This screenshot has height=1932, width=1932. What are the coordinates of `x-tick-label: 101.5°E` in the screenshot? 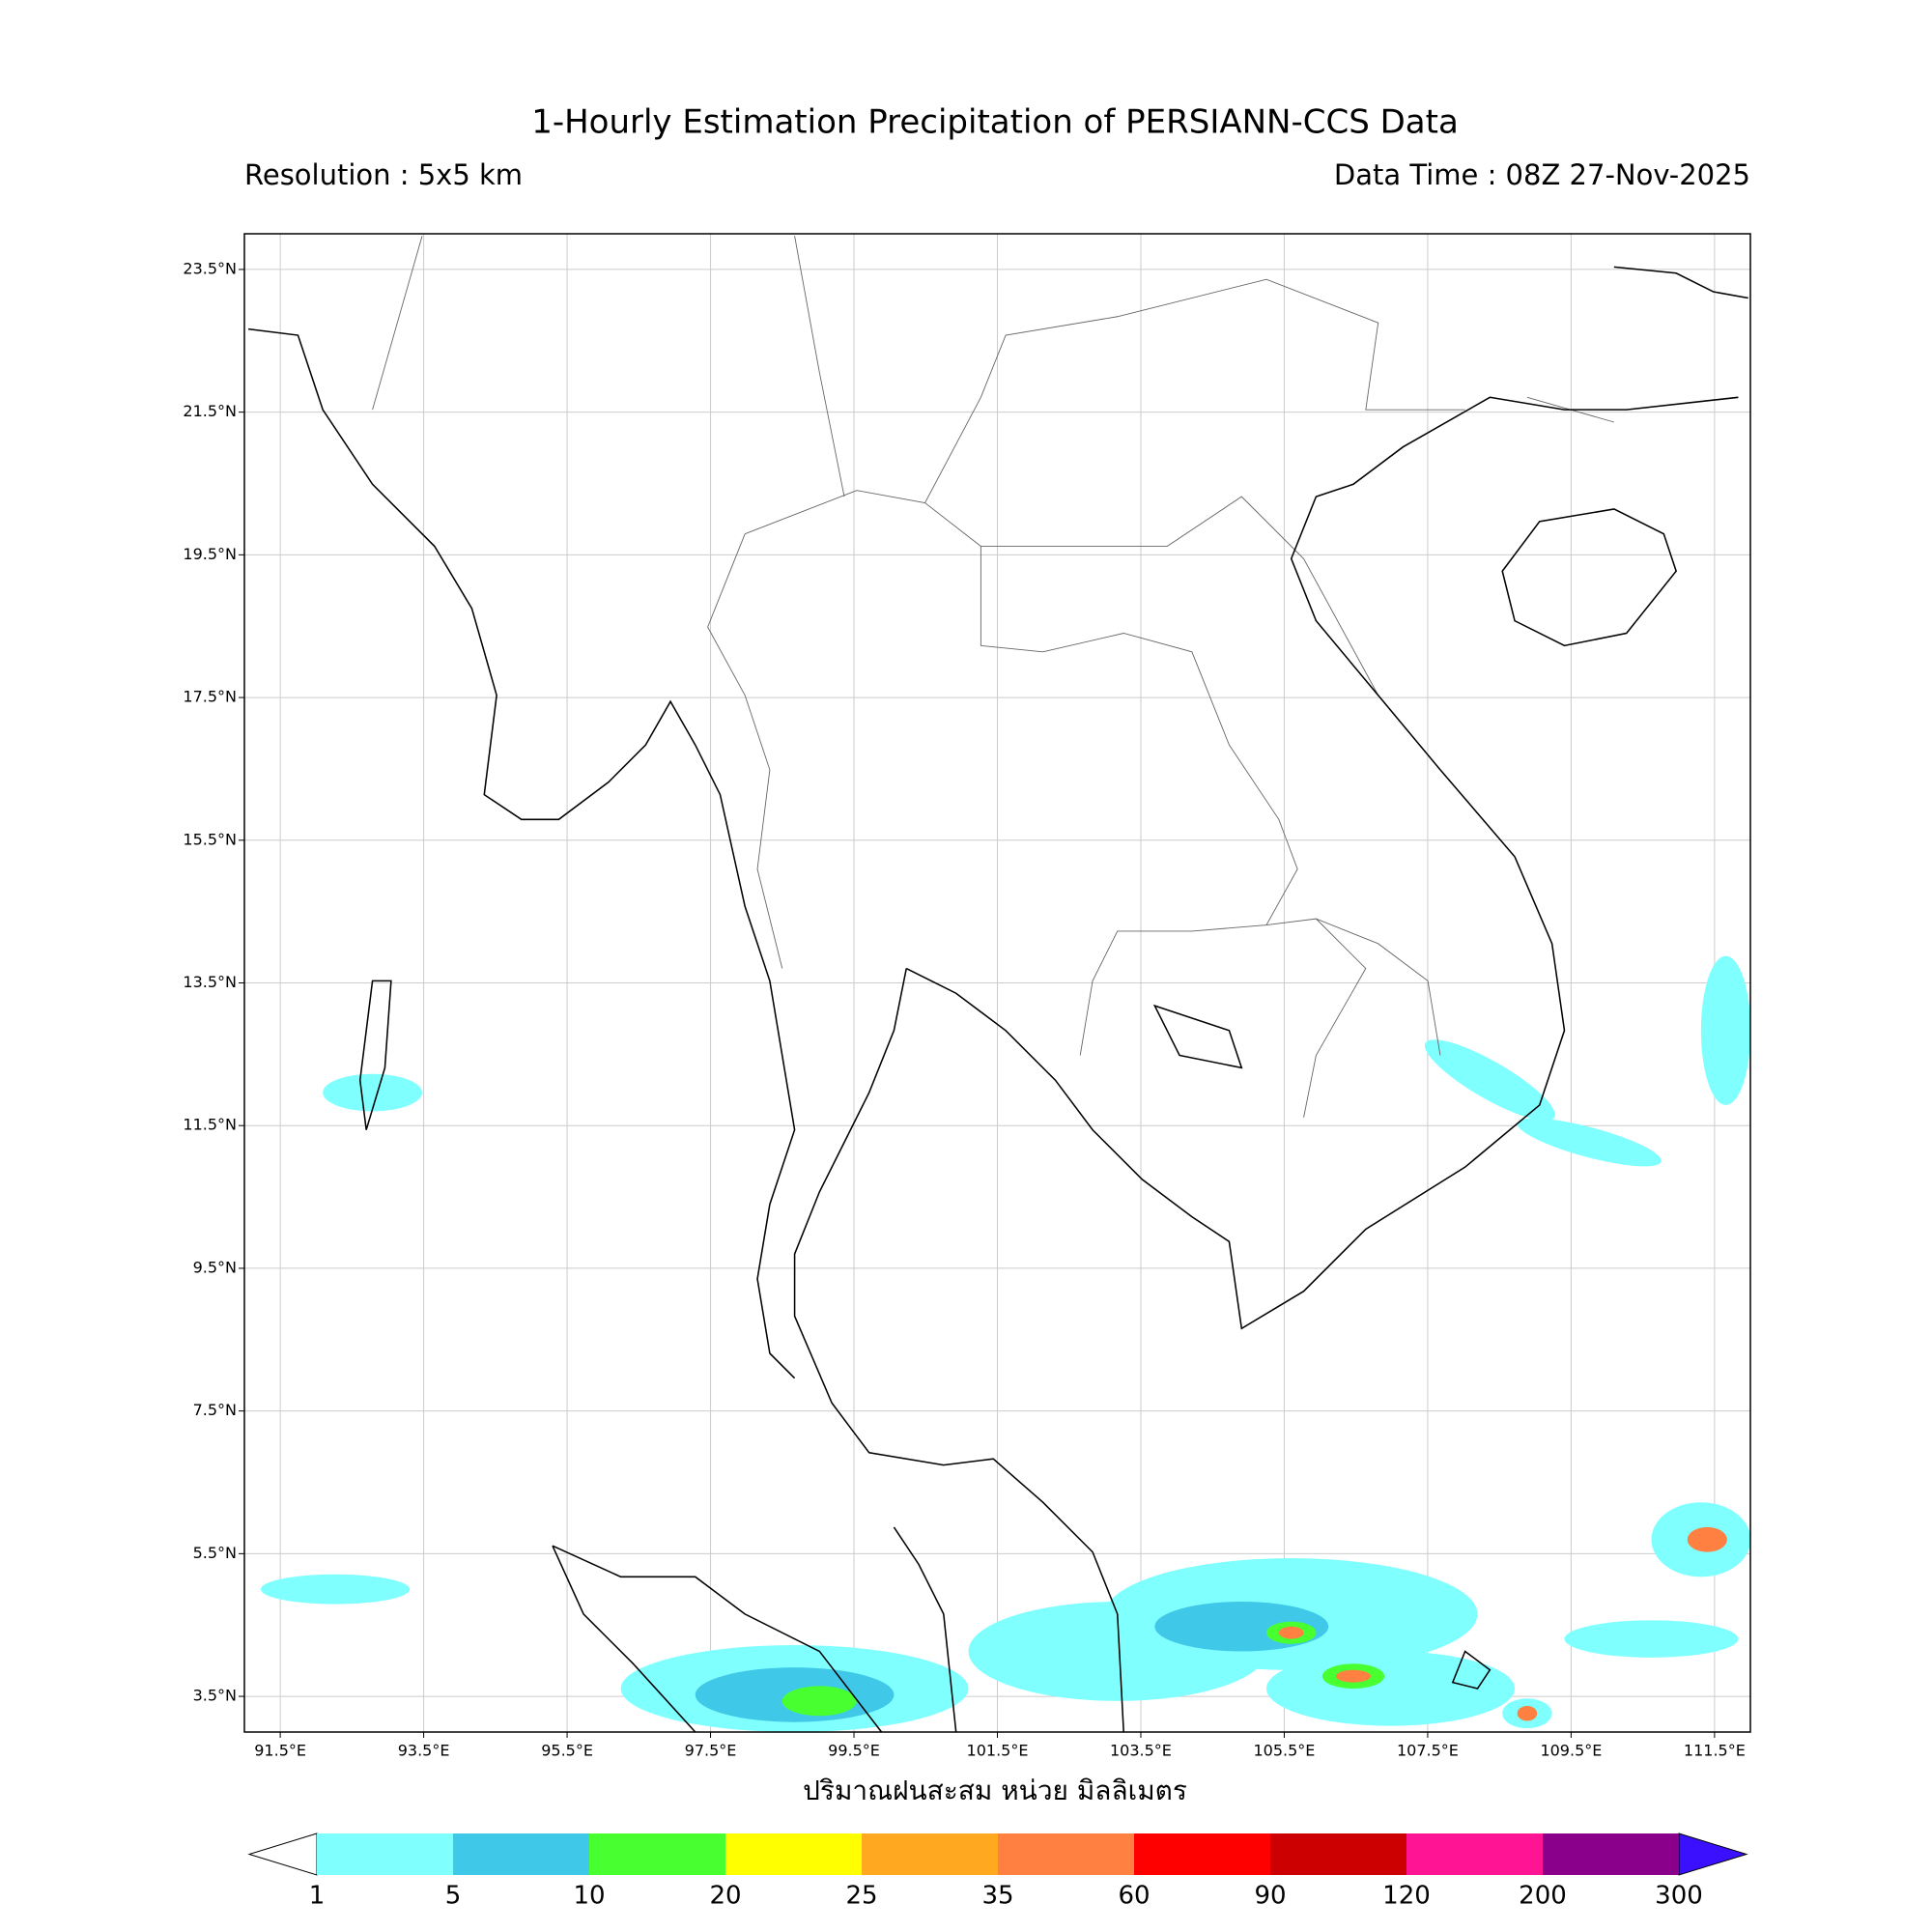 It's located at (998, 1751).